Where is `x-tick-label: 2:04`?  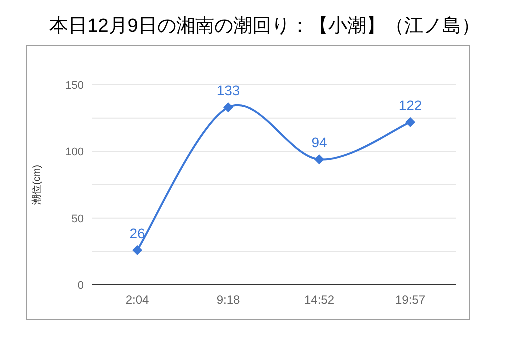
x-tick-label: 2:04 is located at coordinates (138, 300).